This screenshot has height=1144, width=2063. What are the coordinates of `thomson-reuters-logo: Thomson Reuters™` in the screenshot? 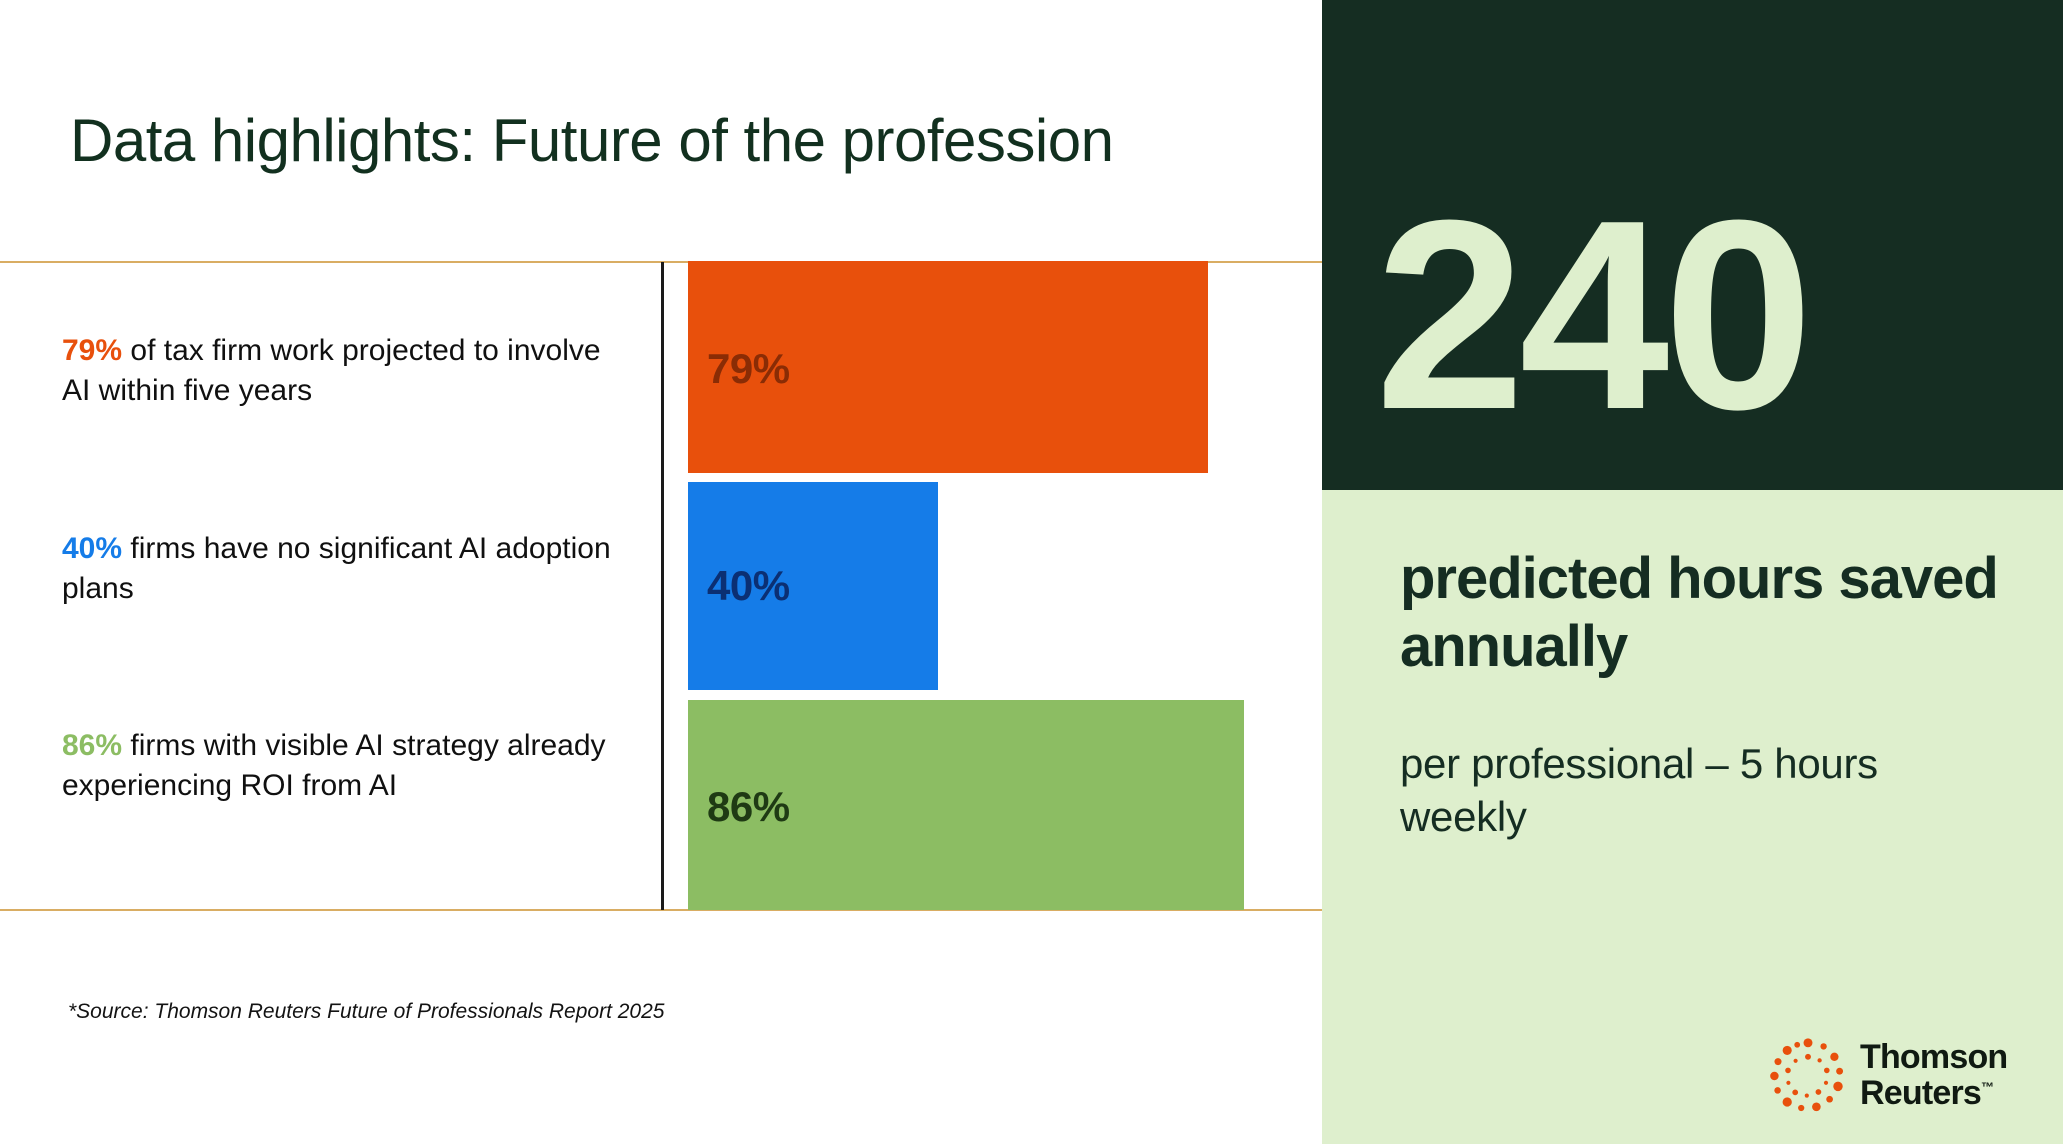 It's located at (1899, 1076).